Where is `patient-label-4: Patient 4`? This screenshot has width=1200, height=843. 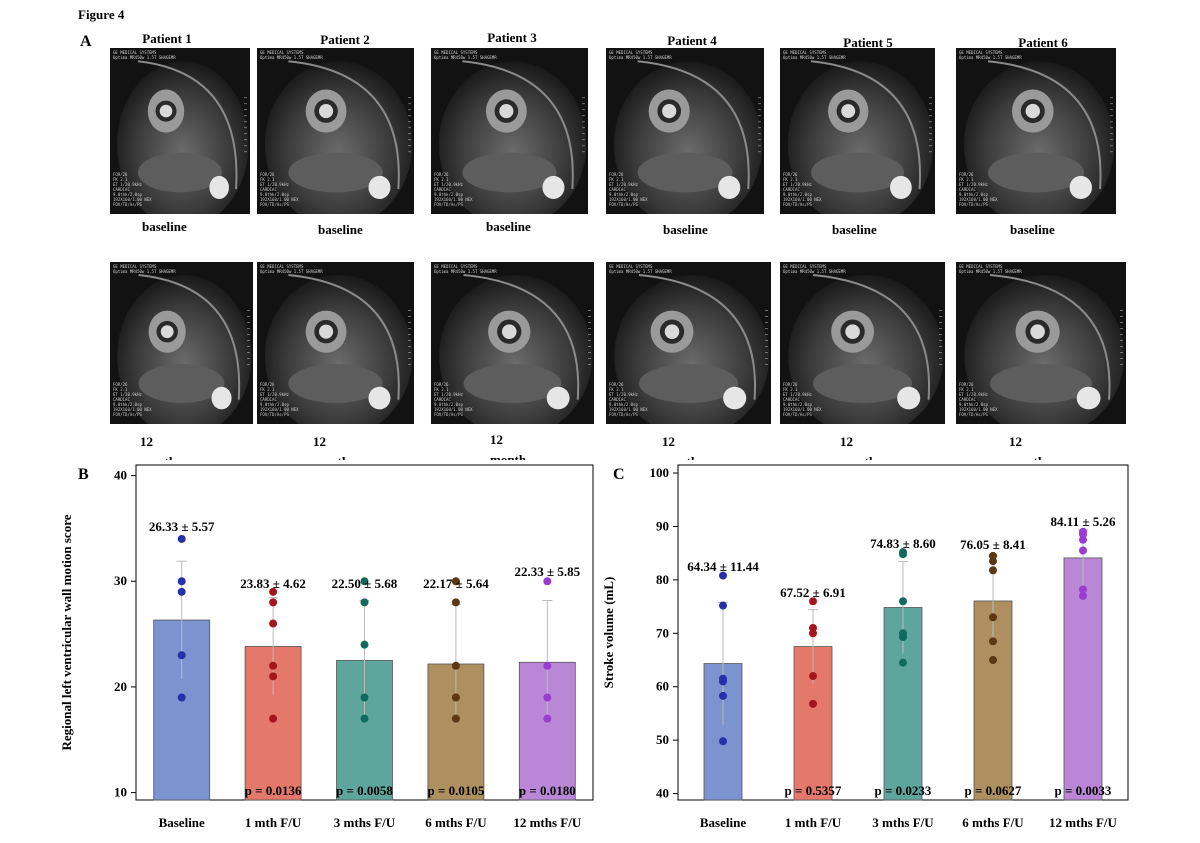 patient-label-4: Patient 4 is located at coordinates (692, 40).